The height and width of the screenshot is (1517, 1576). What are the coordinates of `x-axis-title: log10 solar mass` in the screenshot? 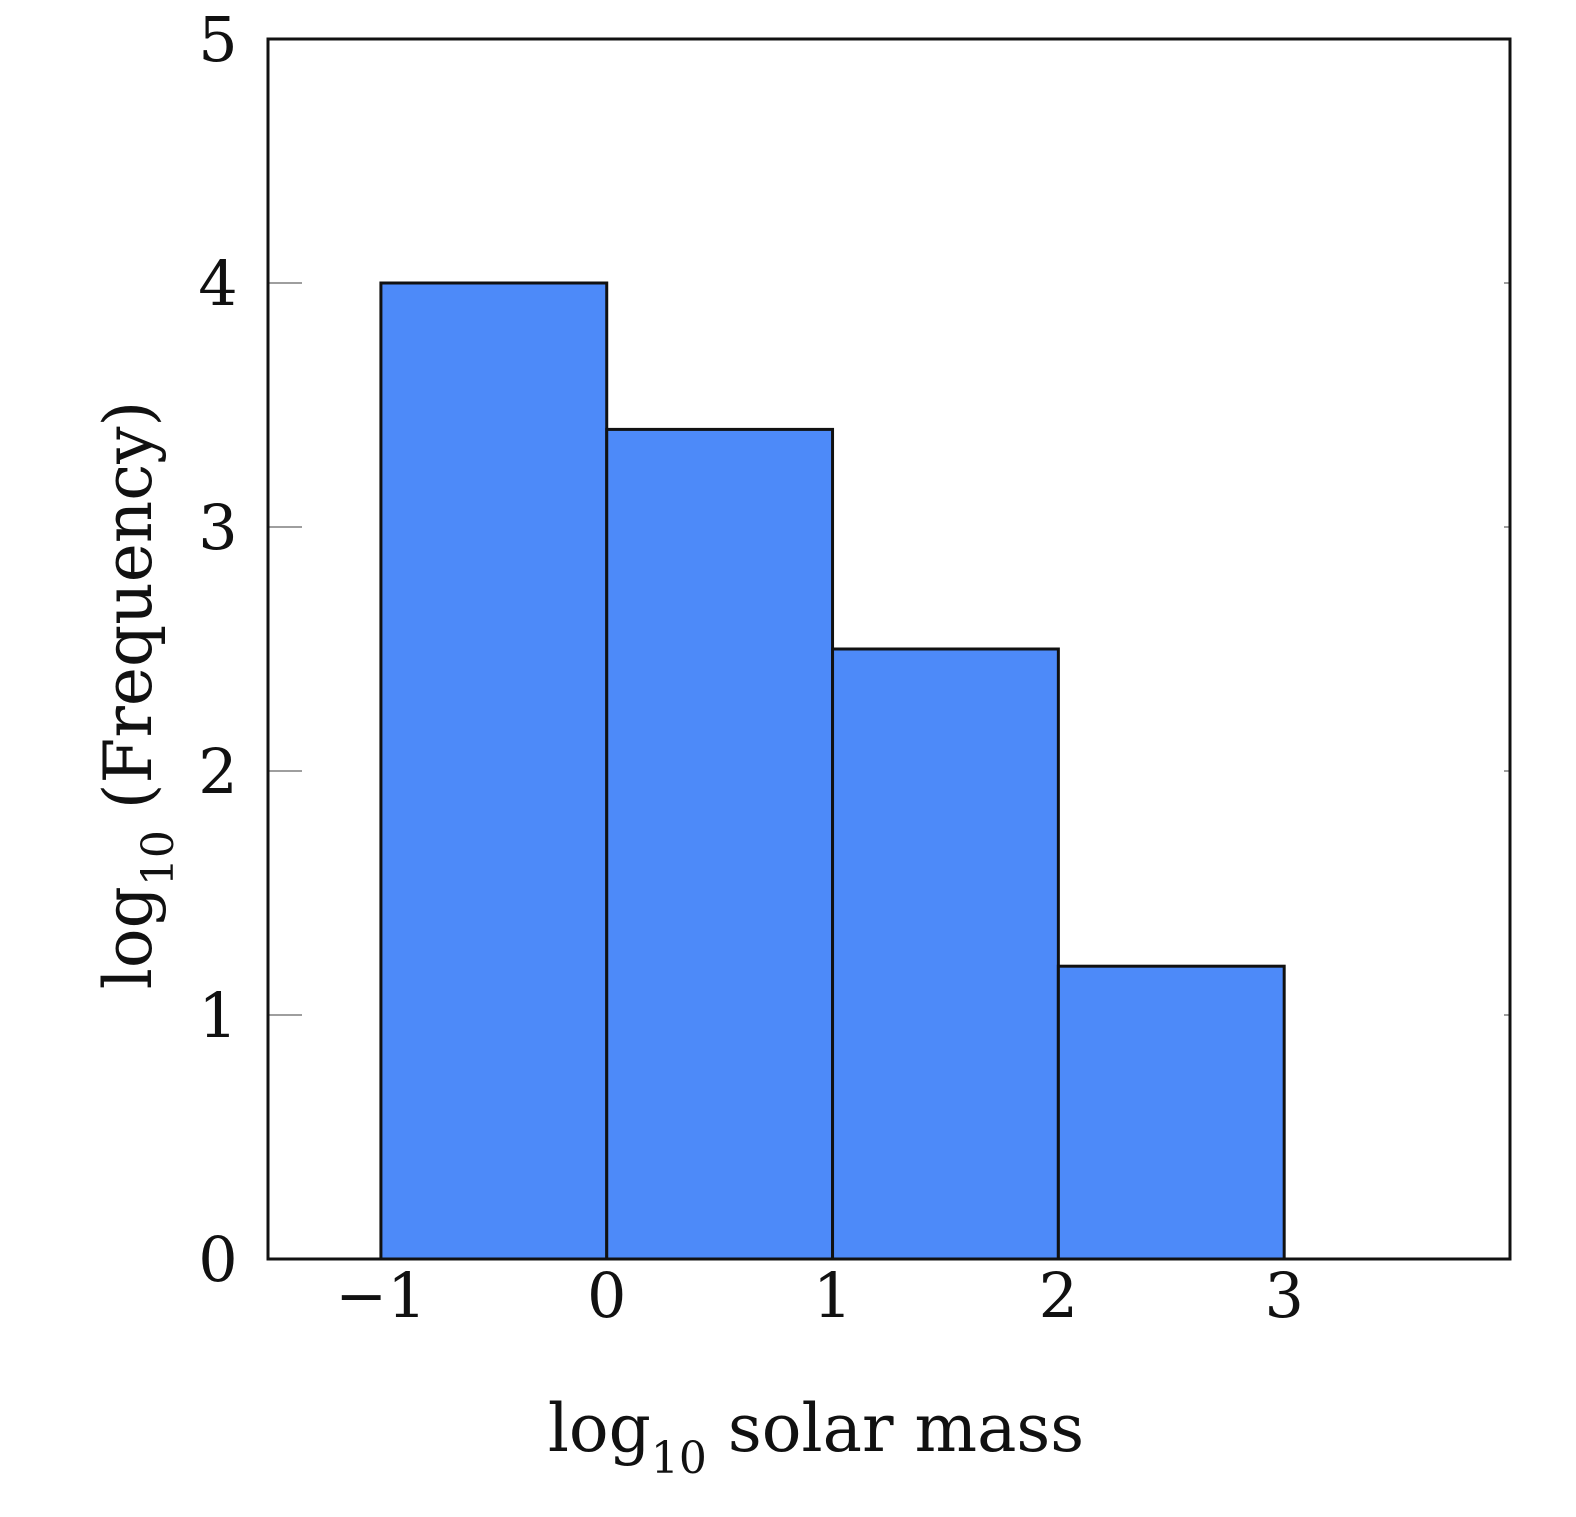 It's located at (816, 1437).